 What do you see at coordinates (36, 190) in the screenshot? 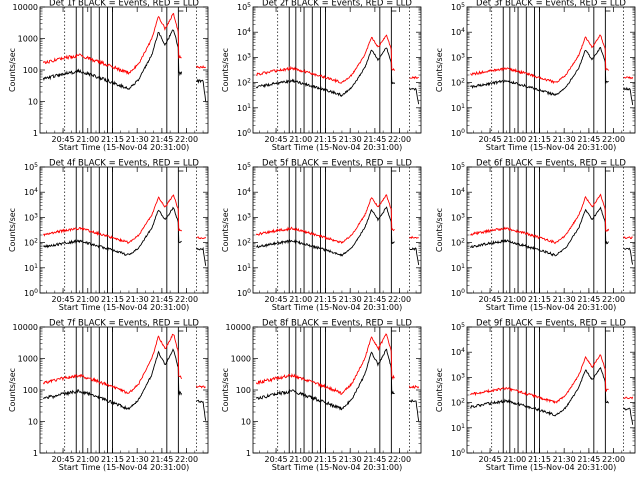
I see `y-tick-exponent: 4` at bounding box center [36, 190].